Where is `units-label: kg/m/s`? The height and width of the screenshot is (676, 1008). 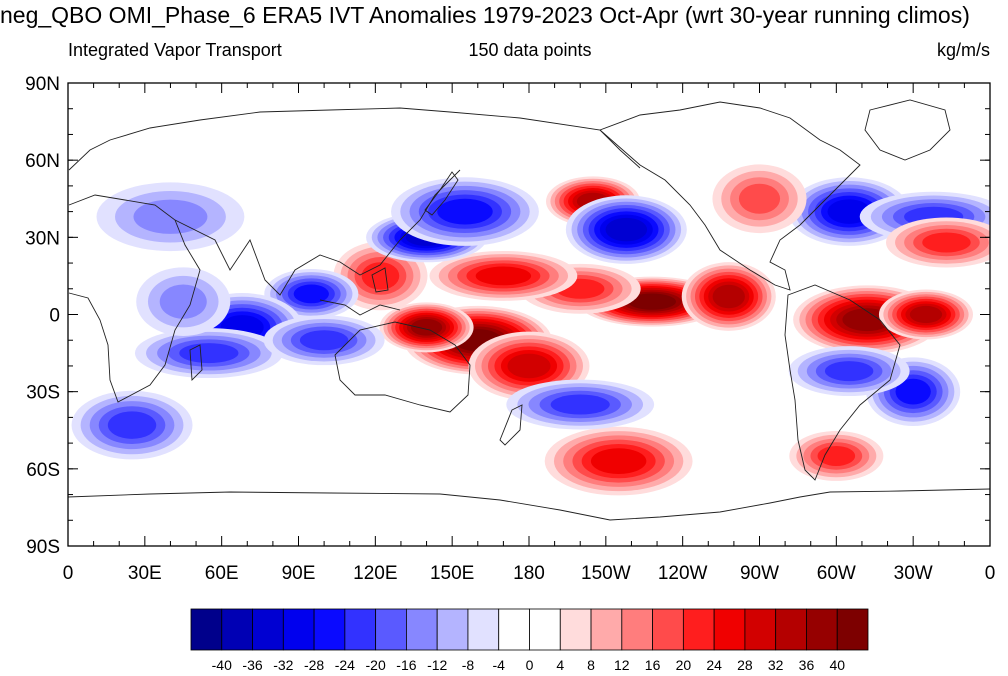 units-label: kg/m/s is located at coordinates (963, 50).